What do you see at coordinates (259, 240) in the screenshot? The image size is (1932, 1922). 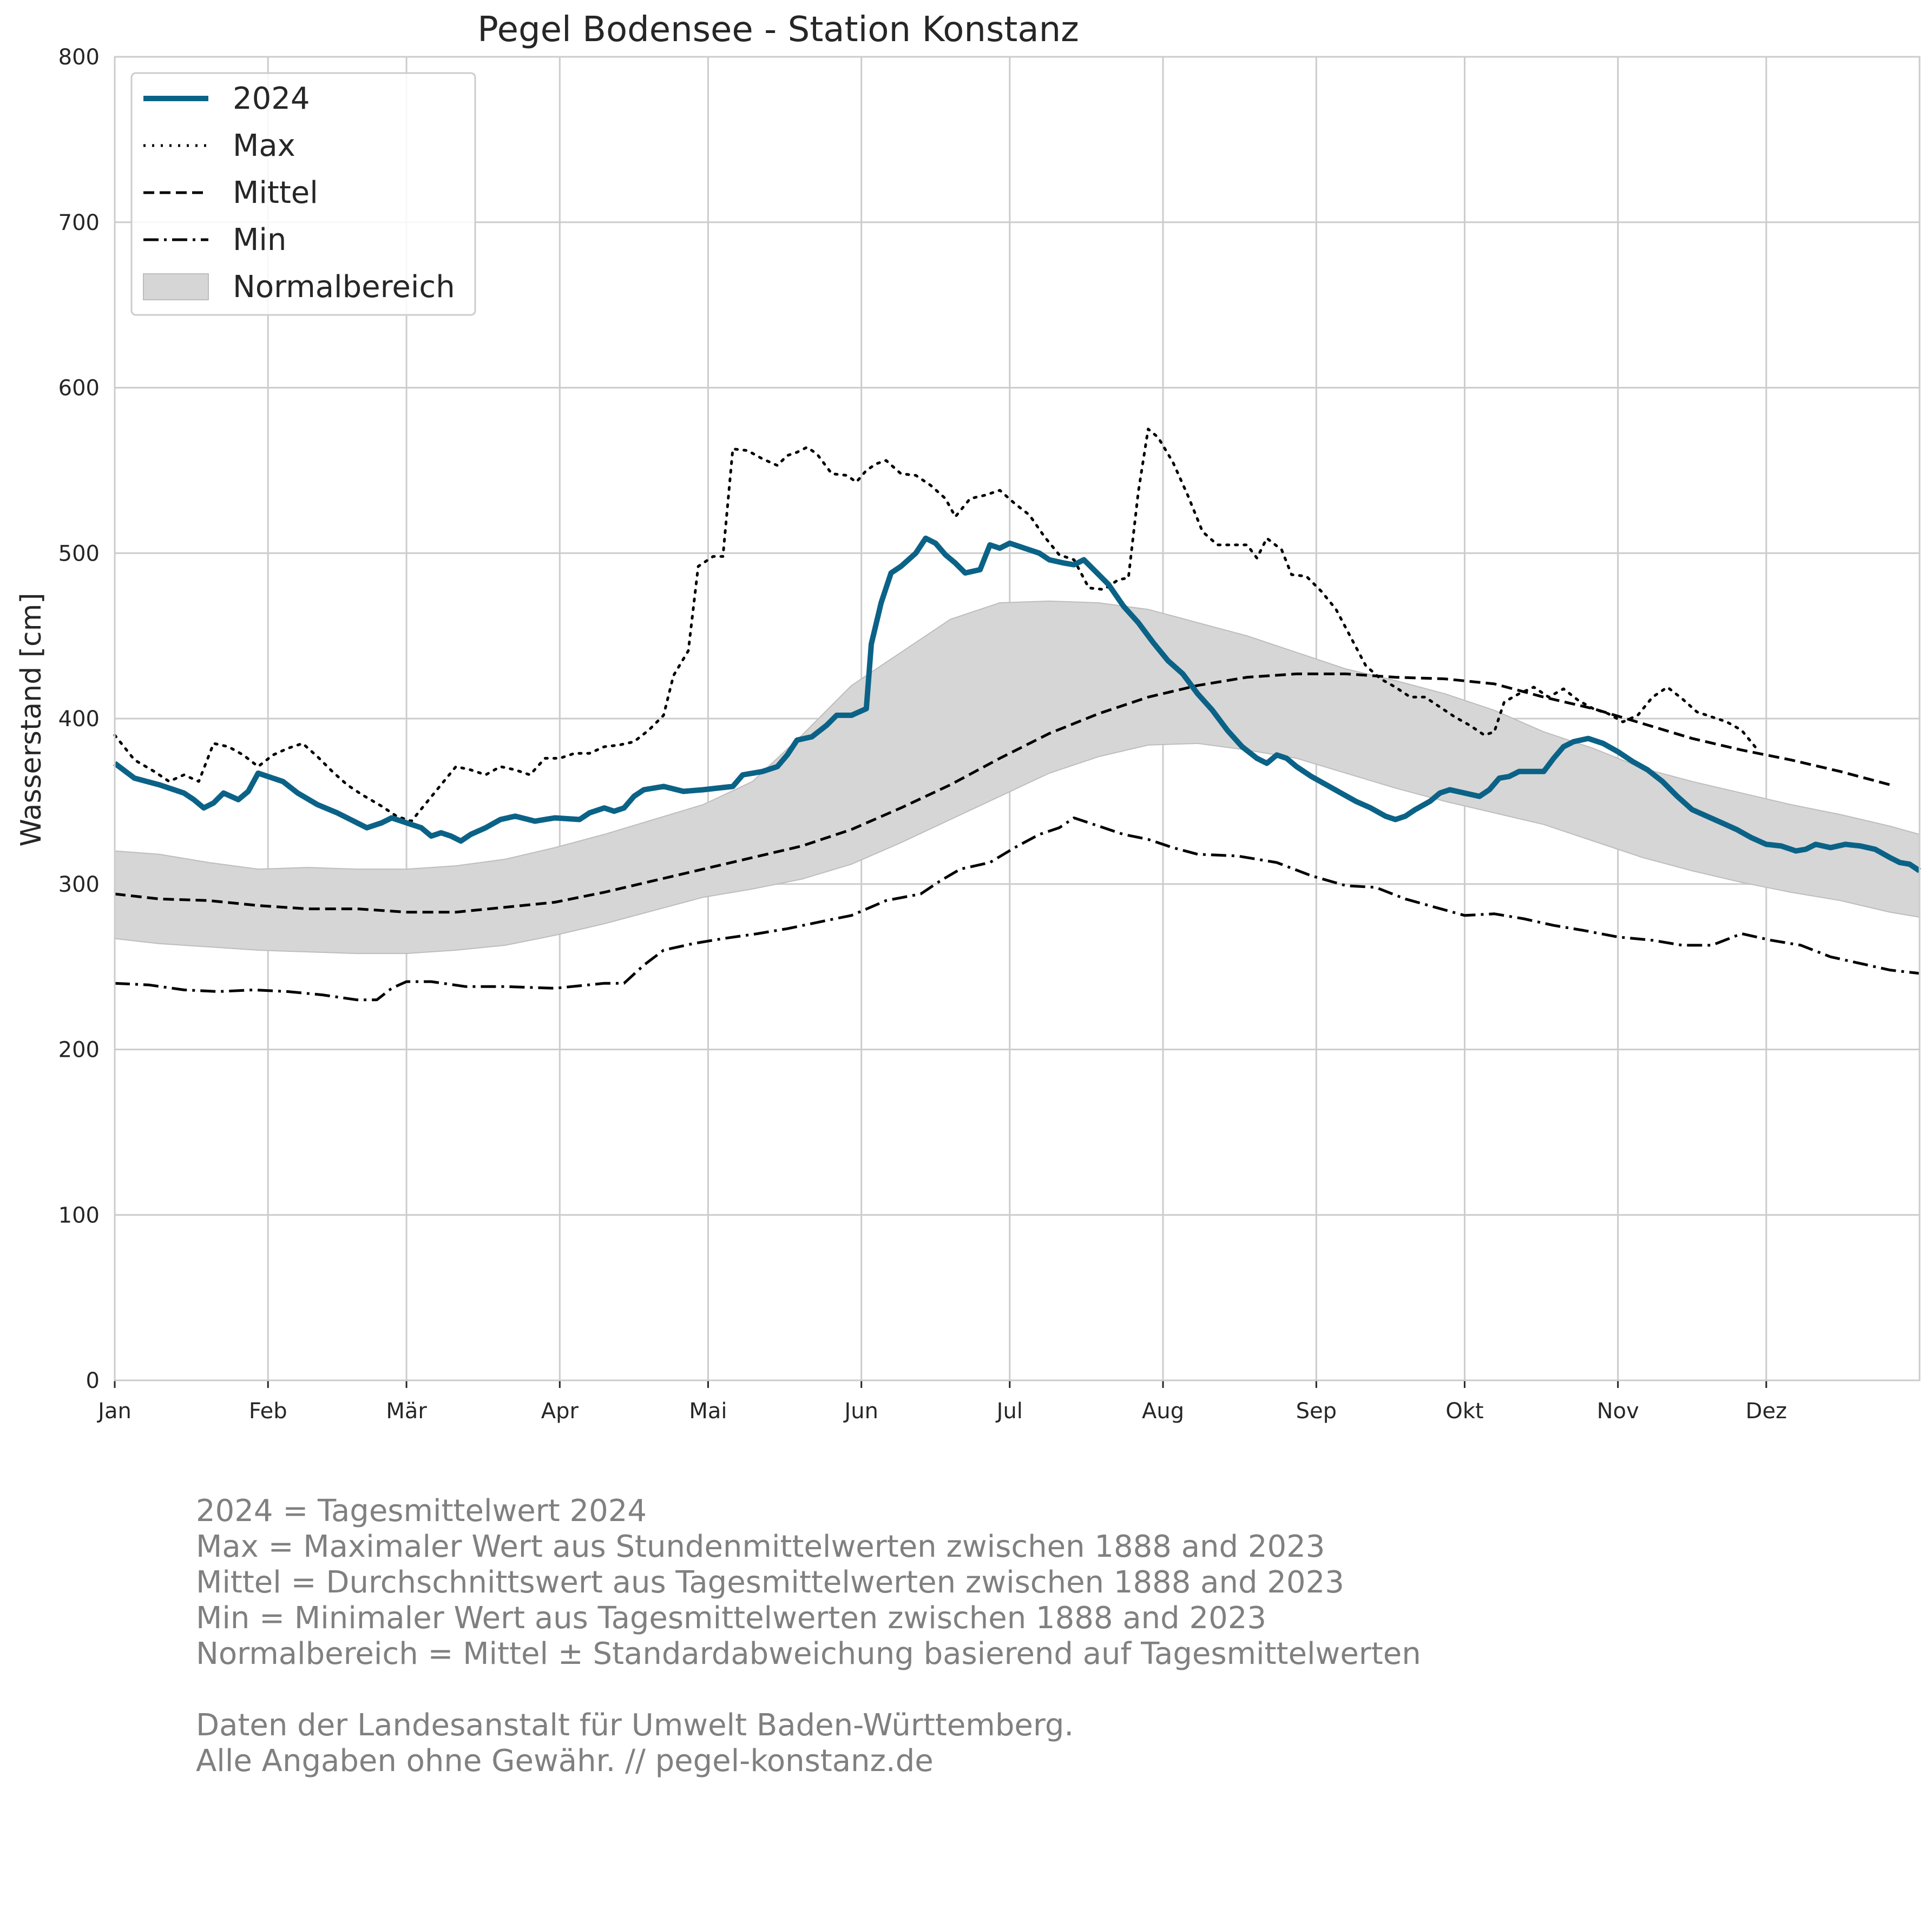 I see `legend-label-min: Min` at bounding box center [259, 240].